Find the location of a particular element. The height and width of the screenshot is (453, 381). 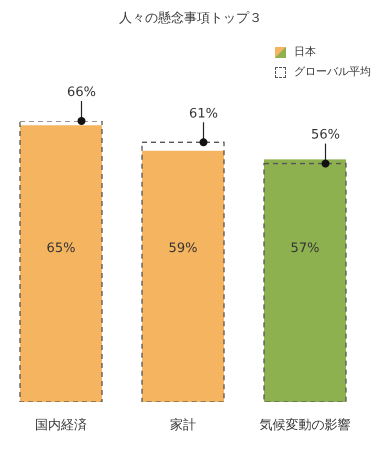

data-label: 66% is located at coordinates (81, 92).